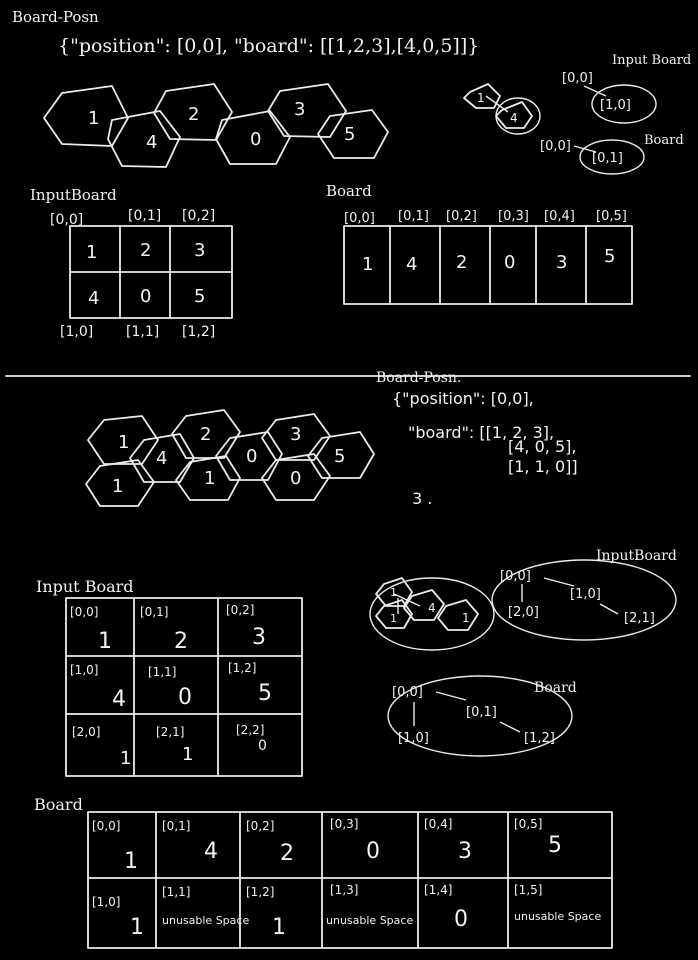 The image size is (698, 960). Describe the element at coordinates (636, 556) in the screenshot. I see `bottom-input-graph-label: InputBoard` at that location.